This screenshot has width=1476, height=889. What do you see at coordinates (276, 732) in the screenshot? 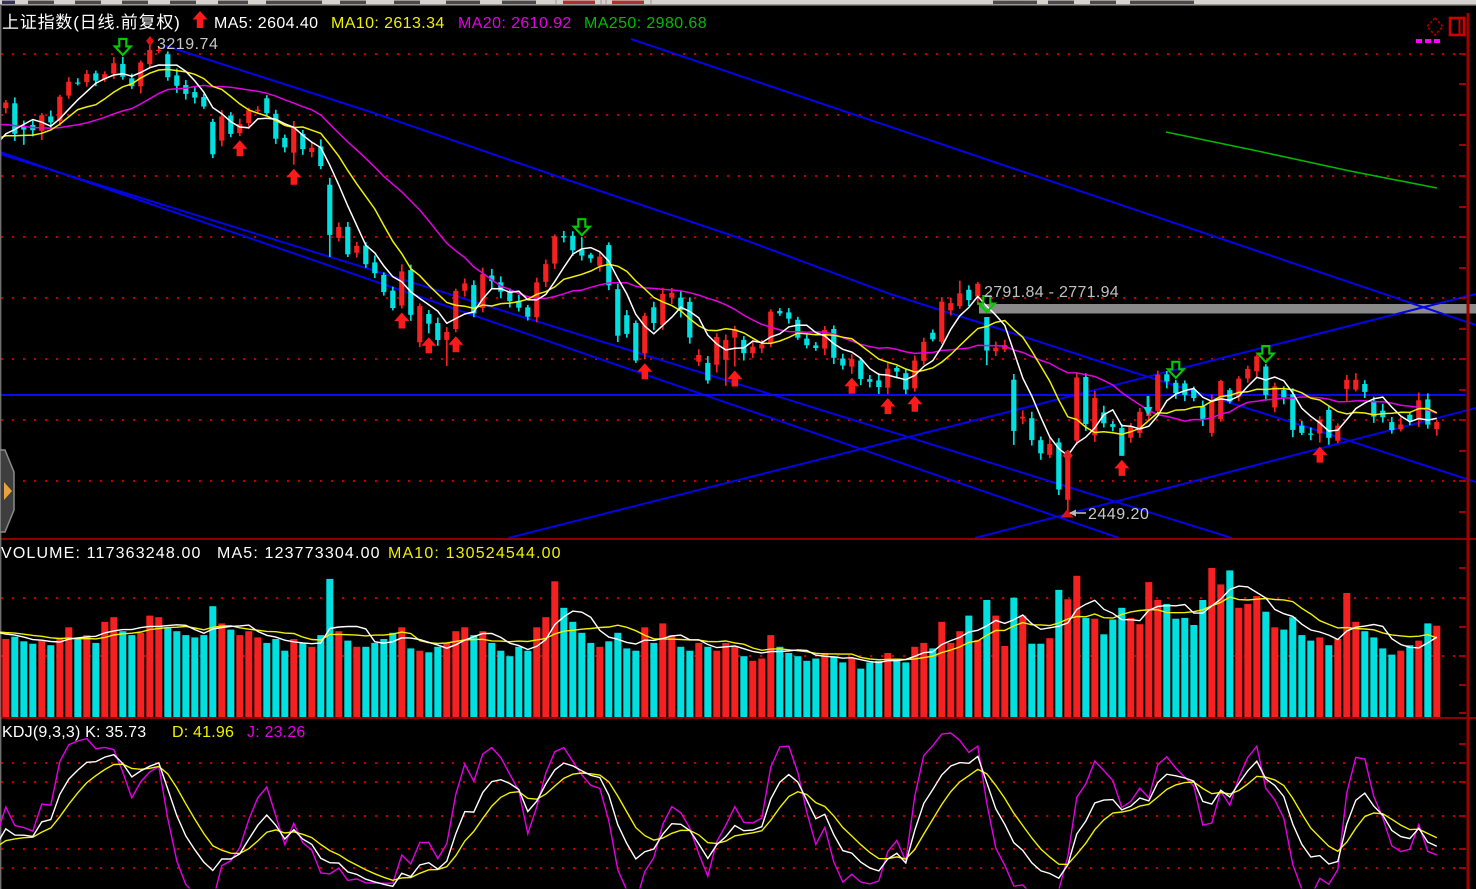
I see `svg-text: J: 23.26` at bounding box center [276, 732].